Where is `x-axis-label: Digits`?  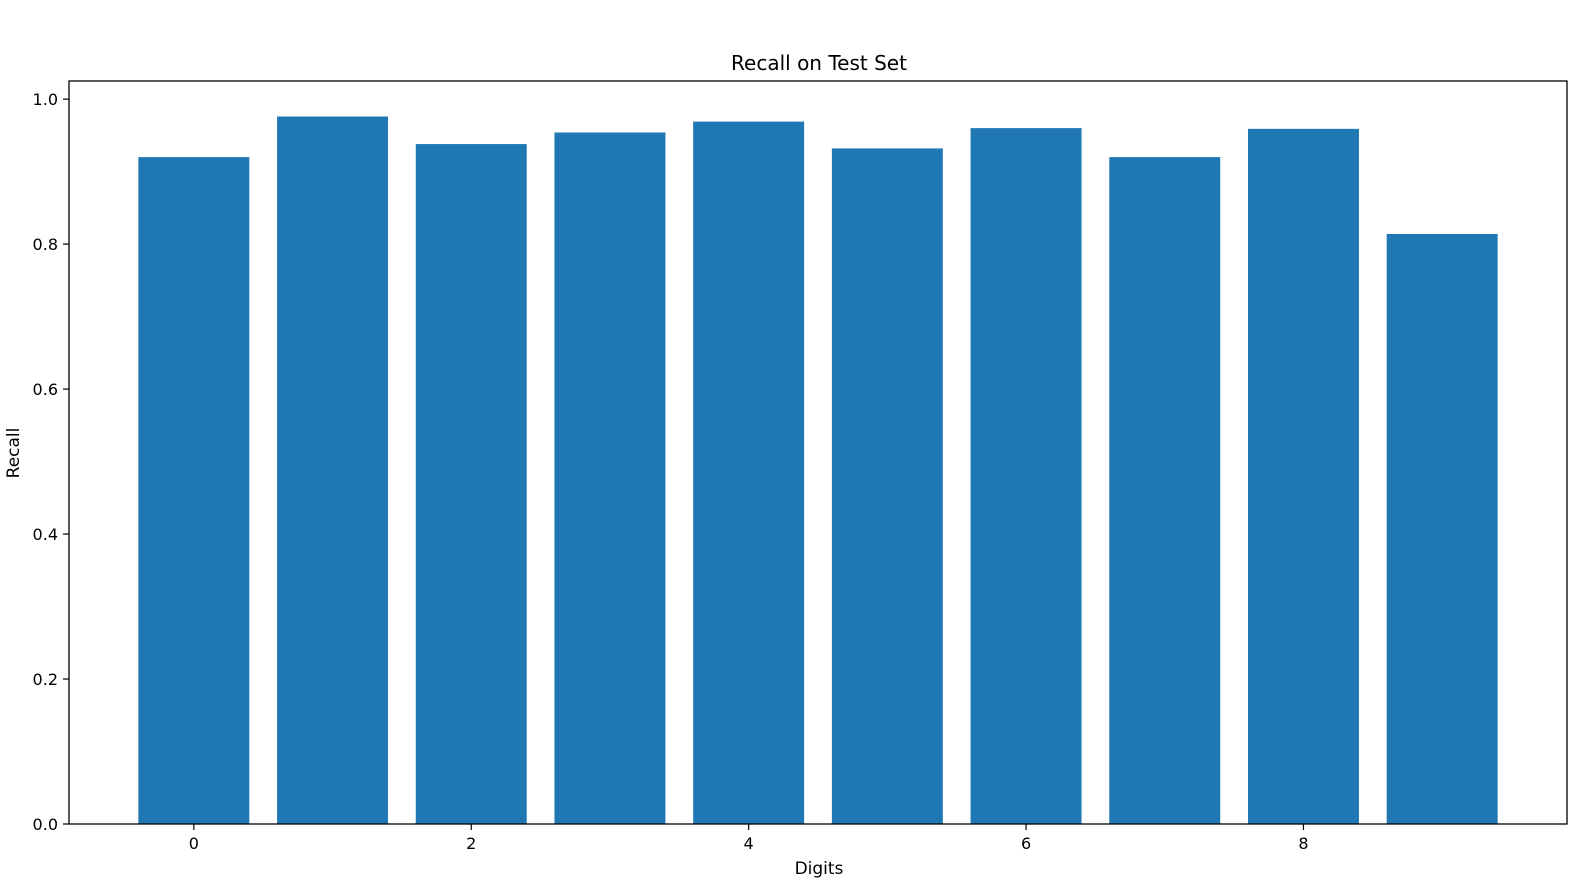 x-axis-label: Digits is located at coordinates (819, 869).